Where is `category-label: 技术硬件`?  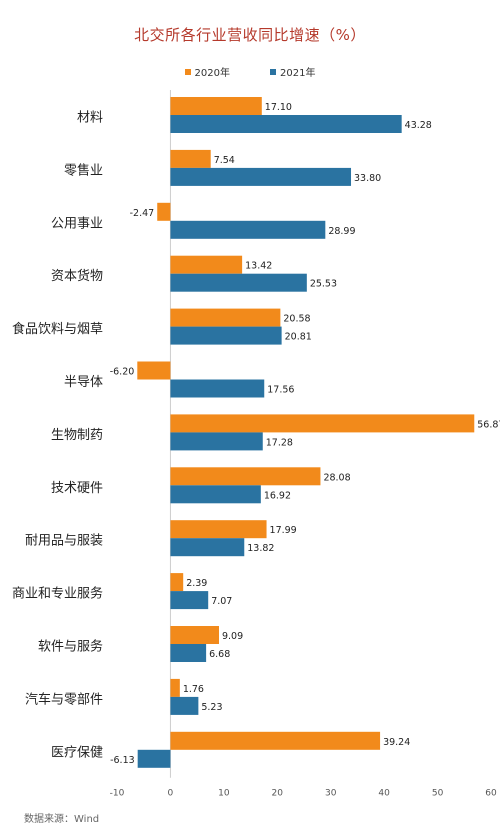
category-label: 技术硬件 is located at coordinates (77, 488).